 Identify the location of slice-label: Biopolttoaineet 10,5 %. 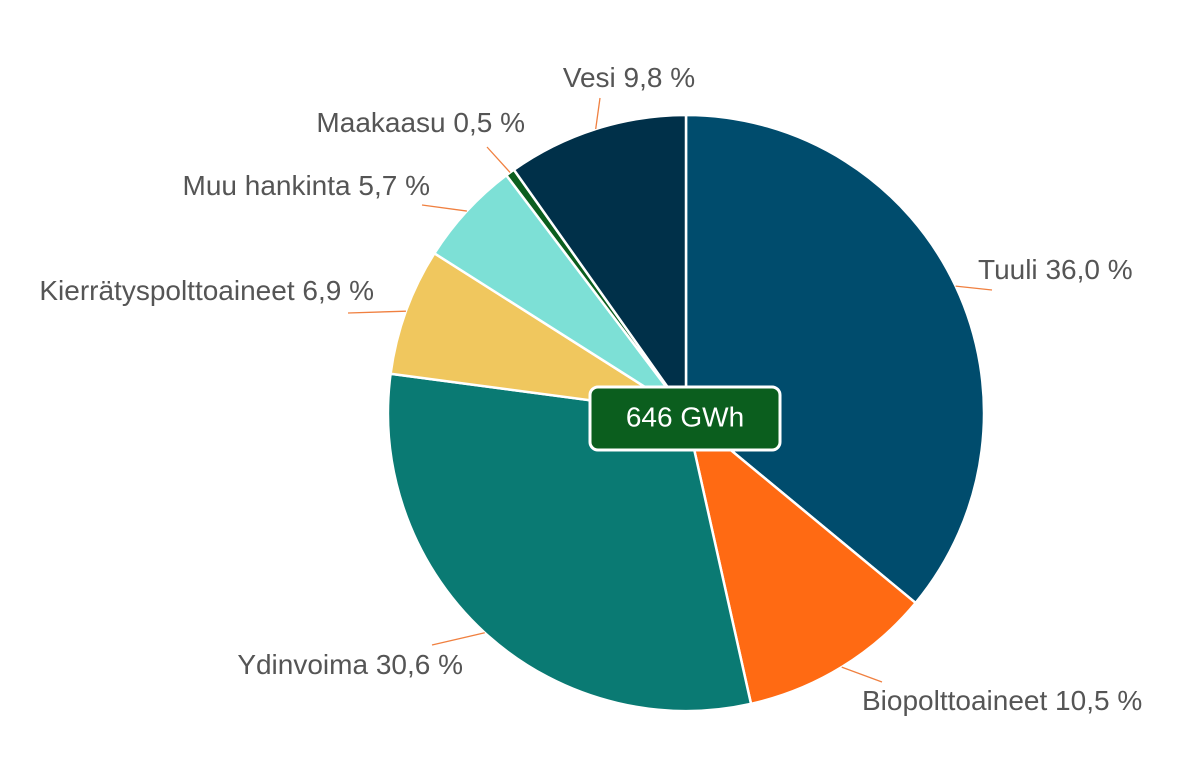
(1002, 700).